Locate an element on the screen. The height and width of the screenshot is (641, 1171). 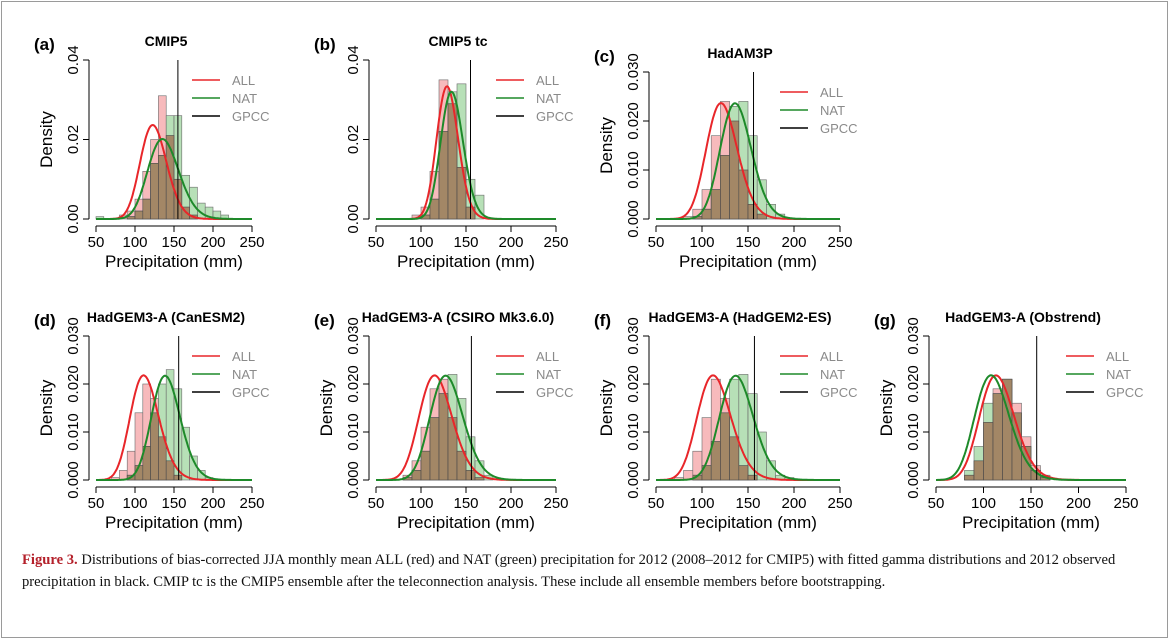
nat-histogram-bar is located at coordinates (743, 427).